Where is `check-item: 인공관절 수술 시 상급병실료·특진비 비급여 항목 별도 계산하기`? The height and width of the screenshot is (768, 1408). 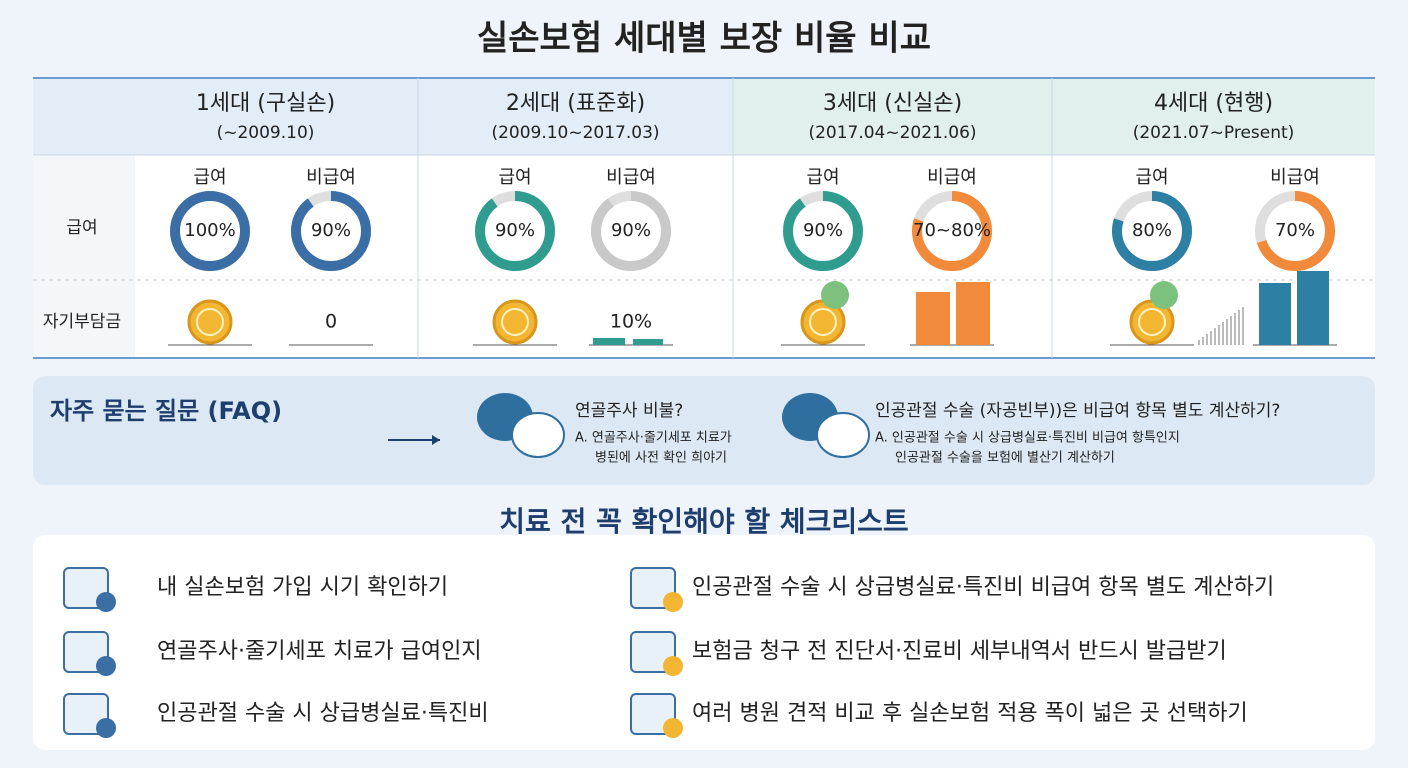
check-item: 인공관절 수술 시 상급병실료·특진비 비급여 항목 별도 계산하기 is located at coordinates (983, 587).